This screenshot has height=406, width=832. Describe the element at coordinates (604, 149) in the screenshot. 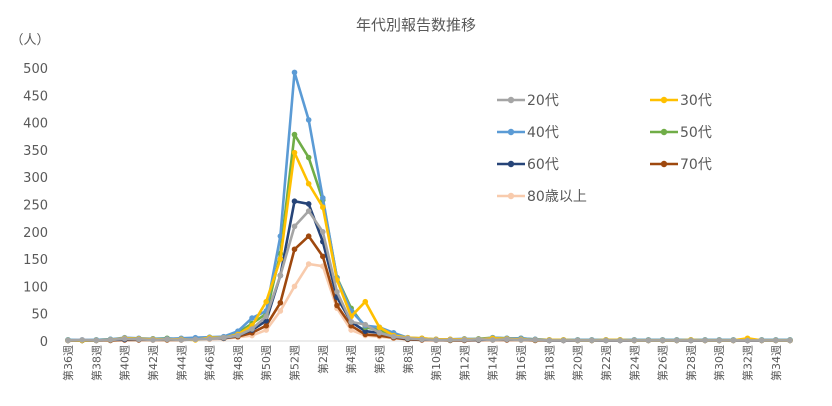

I see `legend: 20代 30代 40代 50代 60代 70代 80歳以上` at that location.